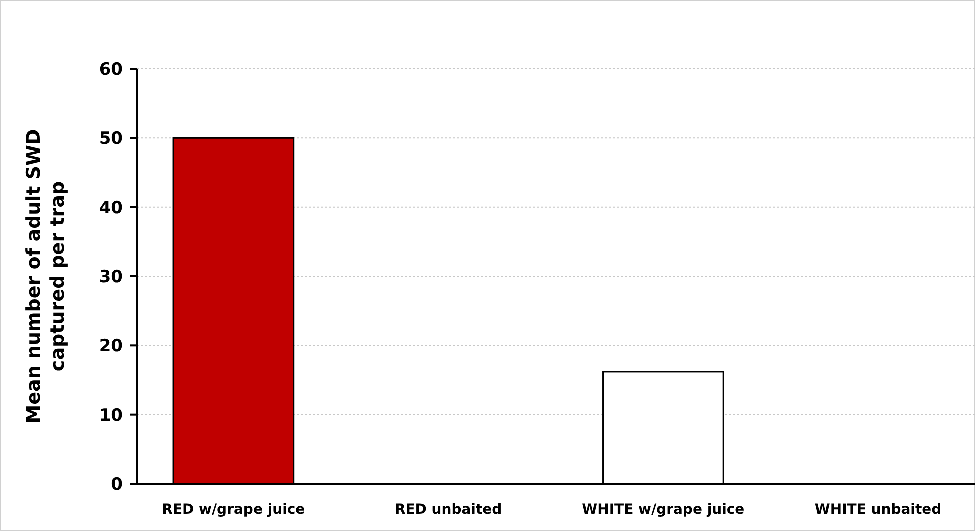  I want to click on y-tick-label: 10, so click(111, 416).